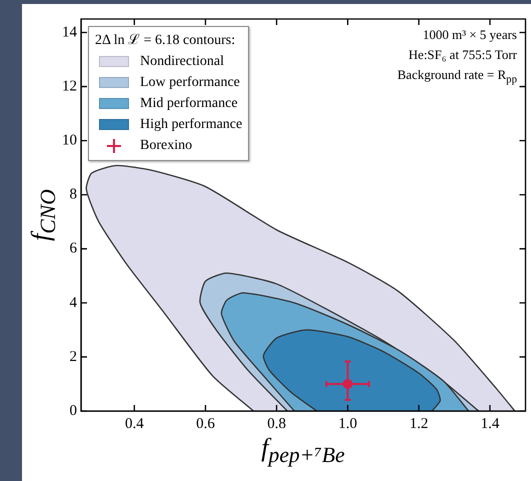  What do you see at coordinates (69, 140) in the screenshot?
I see `y-tick-label: 10` at bounding box center [69, 140].